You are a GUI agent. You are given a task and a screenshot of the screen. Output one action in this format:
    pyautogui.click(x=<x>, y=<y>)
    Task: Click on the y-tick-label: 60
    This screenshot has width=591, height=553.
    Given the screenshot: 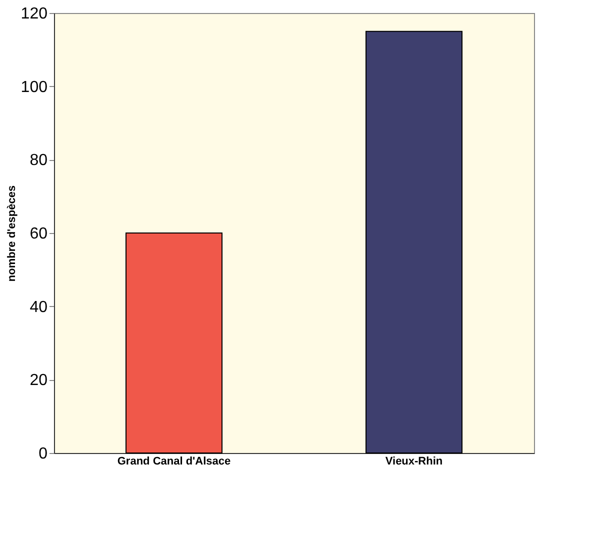 What is the action you would take?
    pyautogui.click(x=39, y=234)
    